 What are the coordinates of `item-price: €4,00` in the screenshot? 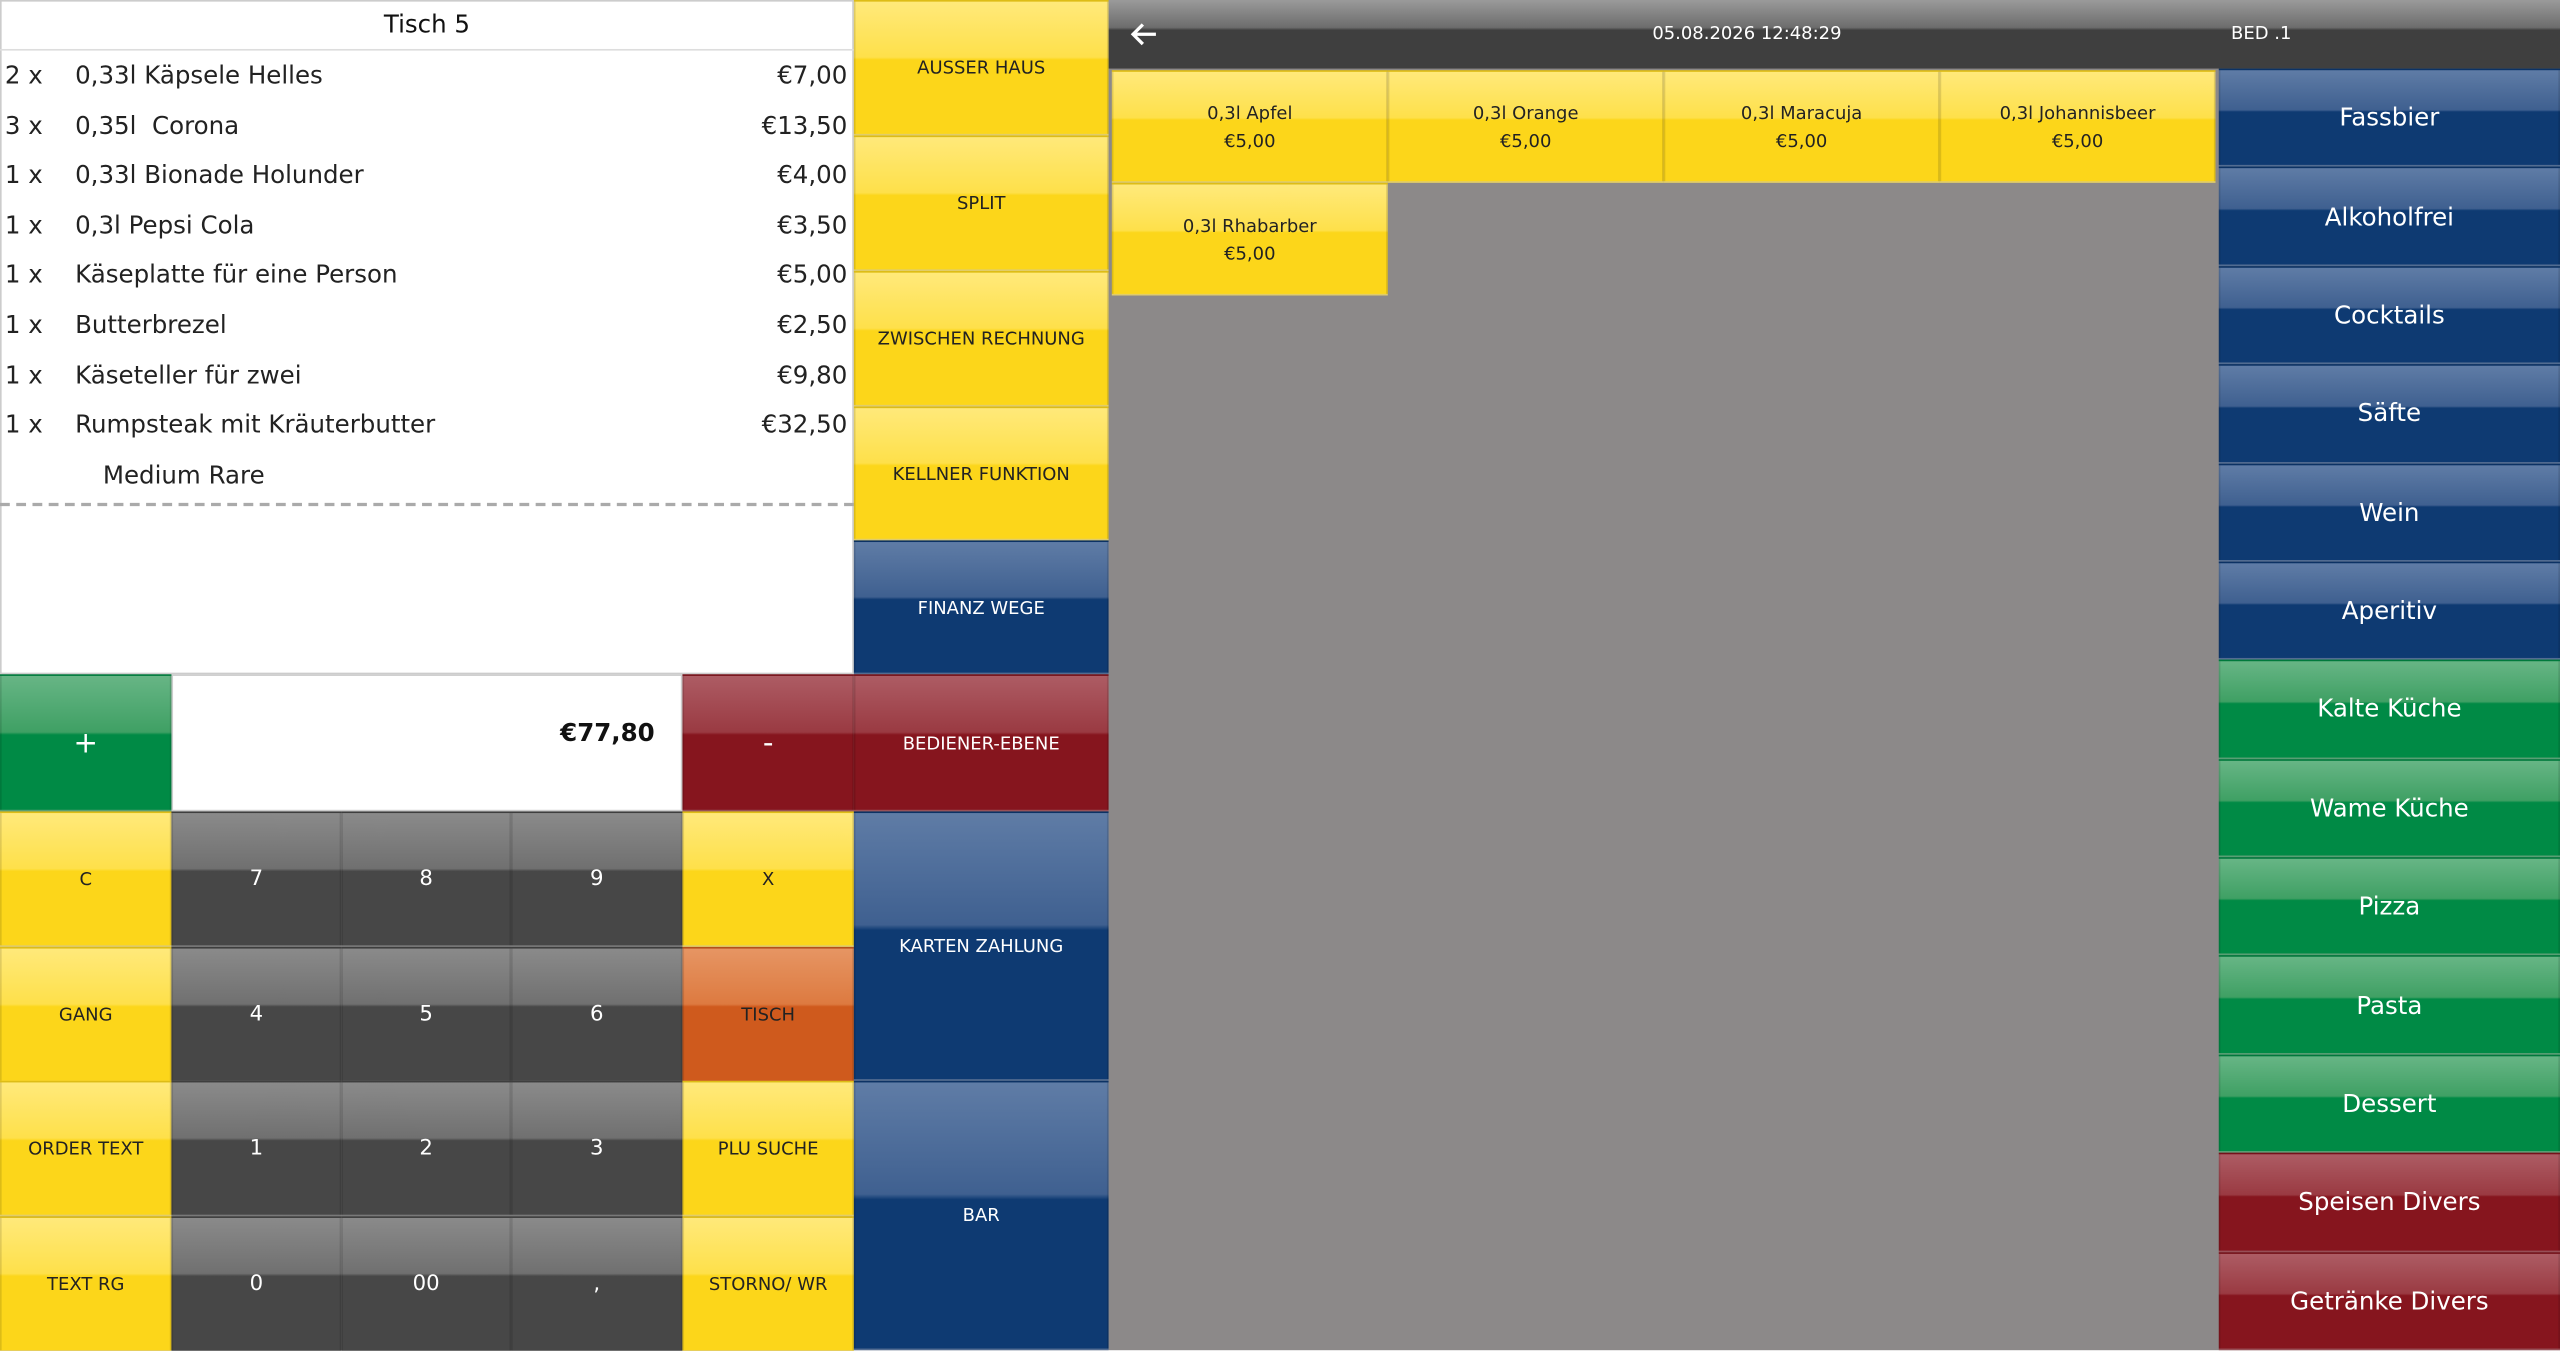 It's located at (812, 175).